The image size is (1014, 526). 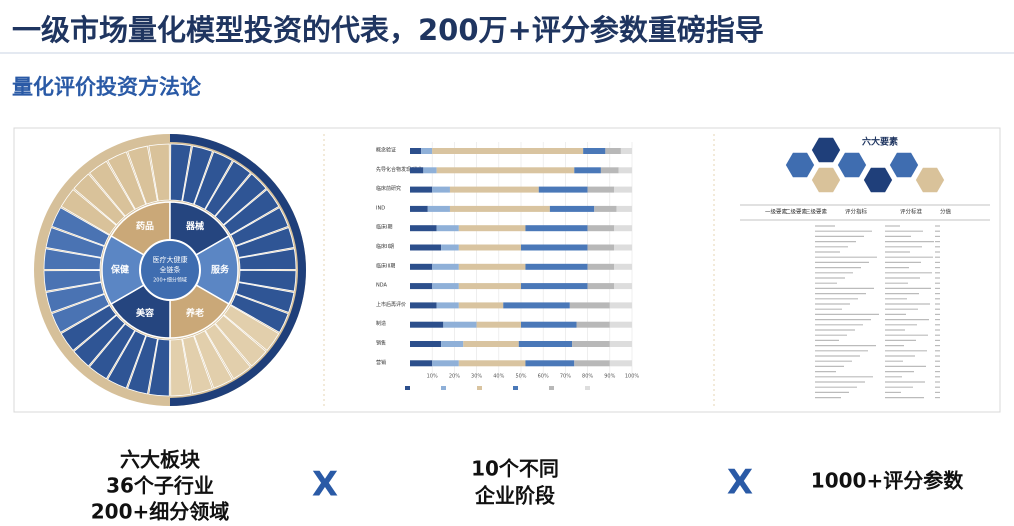 I want to click on title: 一级市场量化模型投资的代表，200万+评分参数重磅指导, so click(x=388, y=30).